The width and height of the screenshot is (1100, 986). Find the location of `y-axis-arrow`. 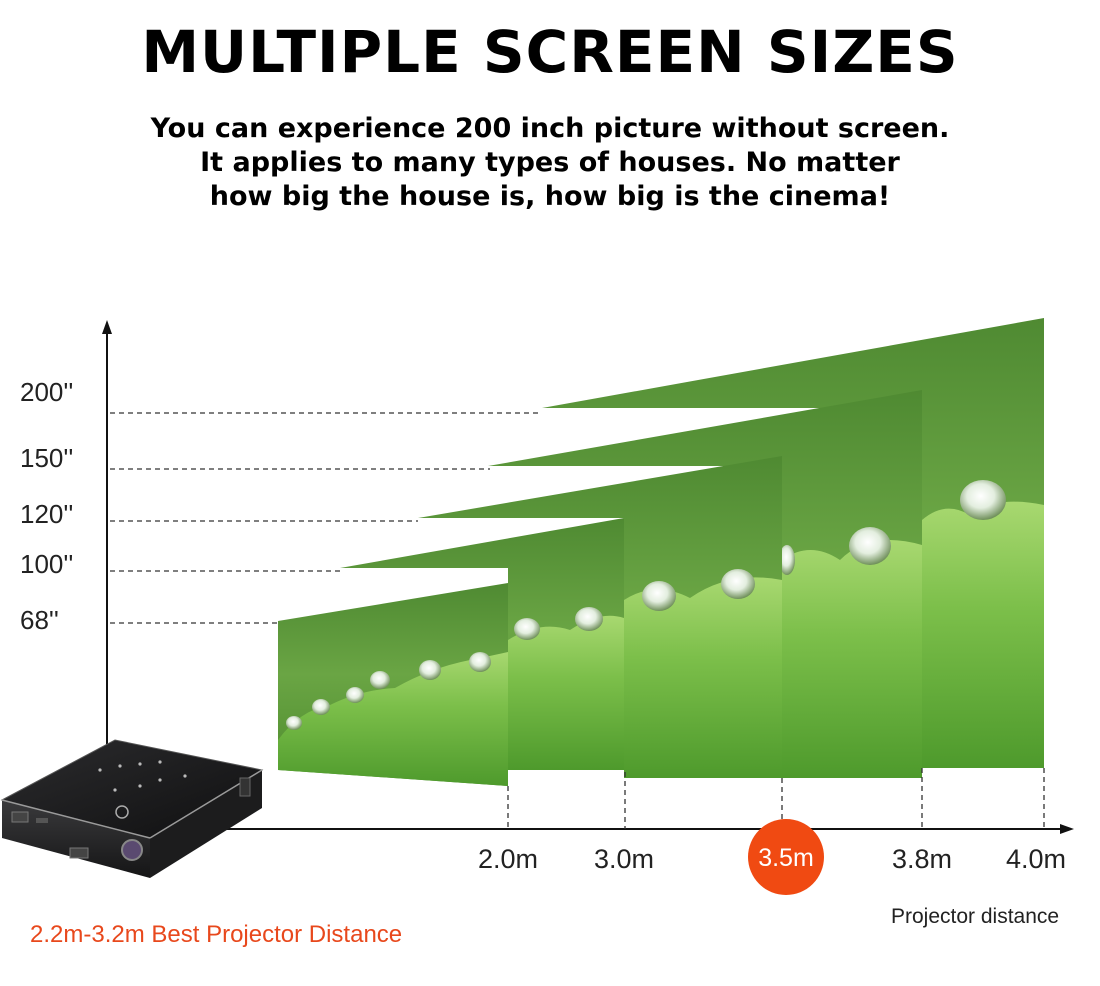

y-axis-arrow is located at coordinates (107, 327).